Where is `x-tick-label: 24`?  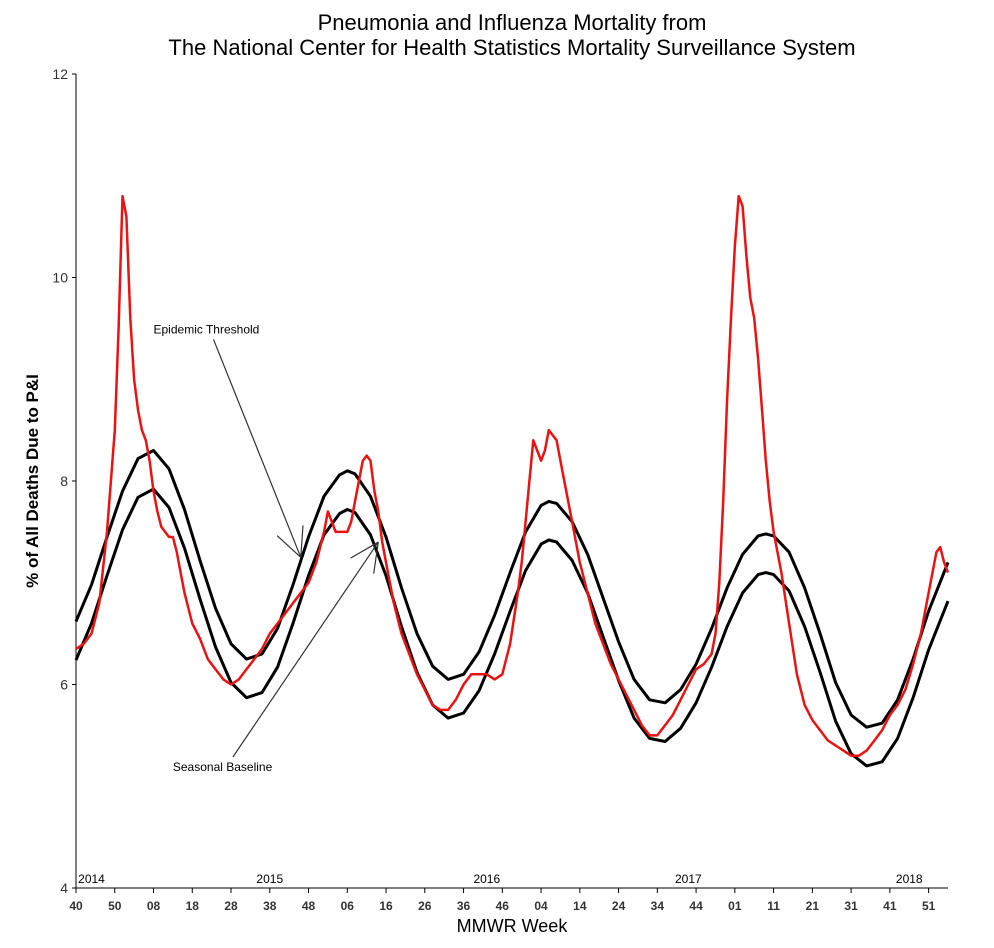 x-tick-label: 24 is located at coordinates (619, 906).